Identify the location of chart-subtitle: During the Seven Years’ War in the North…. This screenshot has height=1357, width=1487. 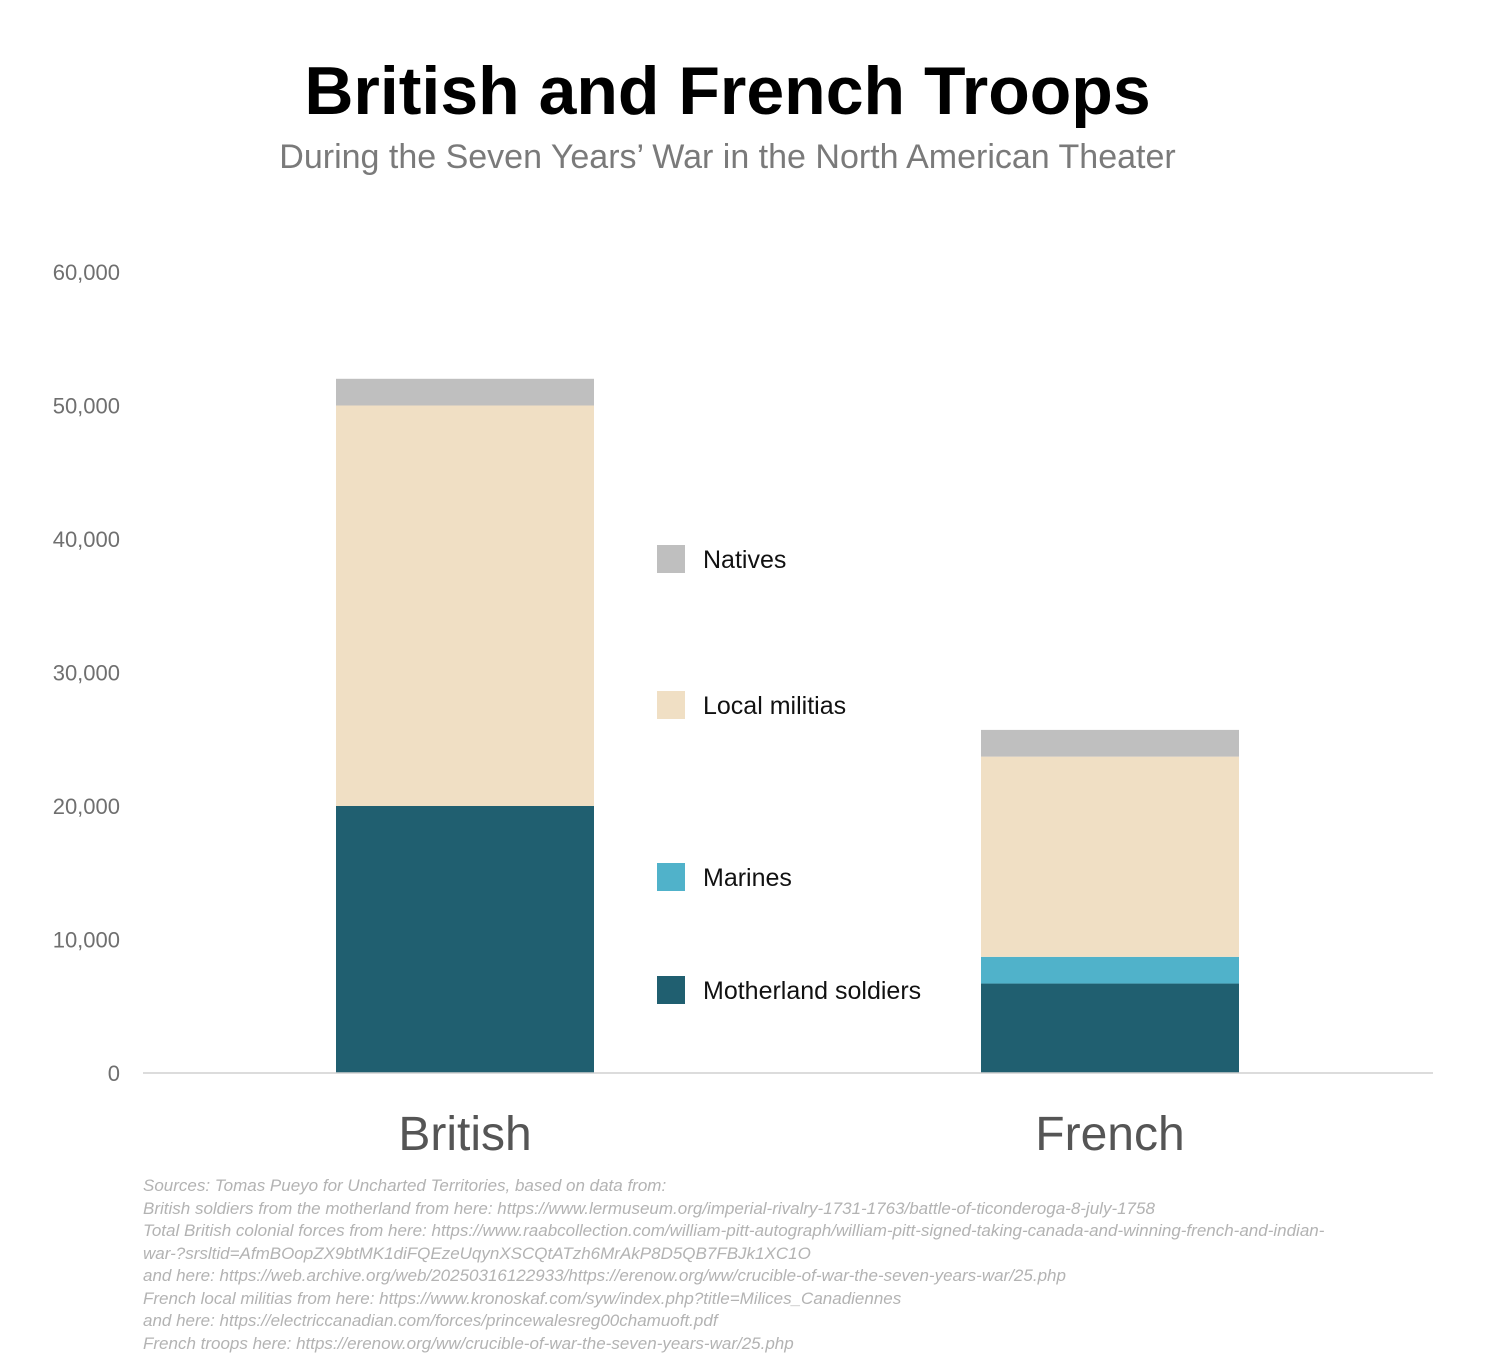
(727, 157).